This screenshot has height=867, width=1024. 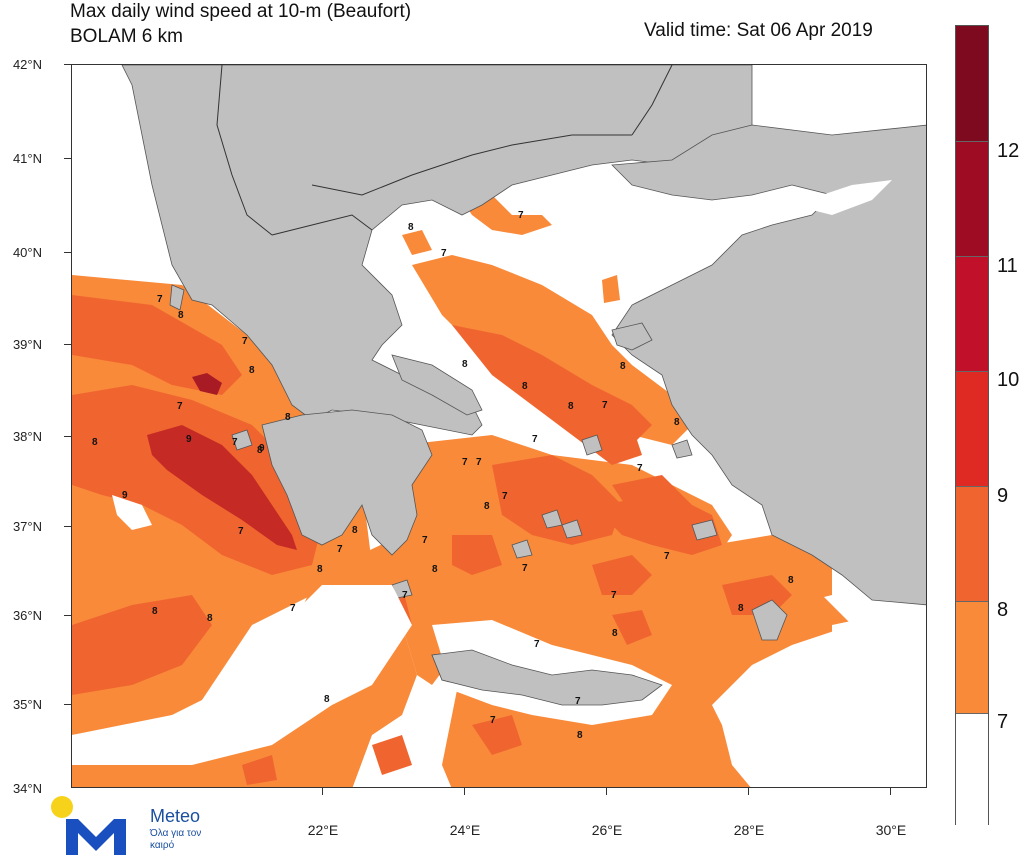 I want to click on lon-label: 28°E, so click(x=749, y=830).